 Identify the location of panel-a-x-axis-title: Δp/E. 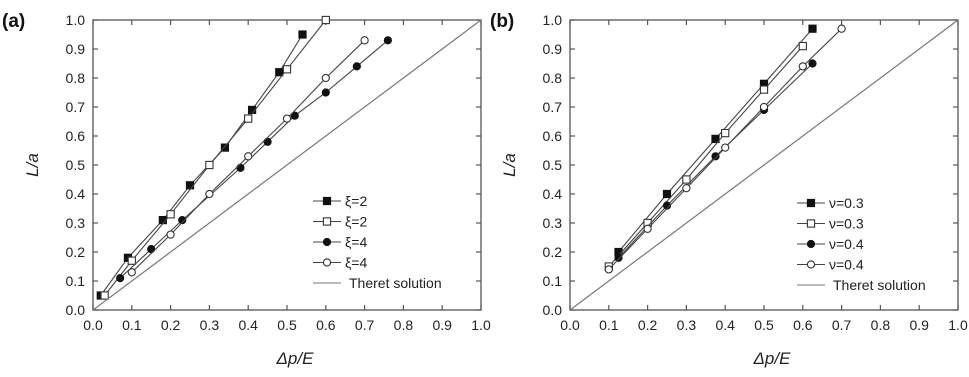
(295, 358).